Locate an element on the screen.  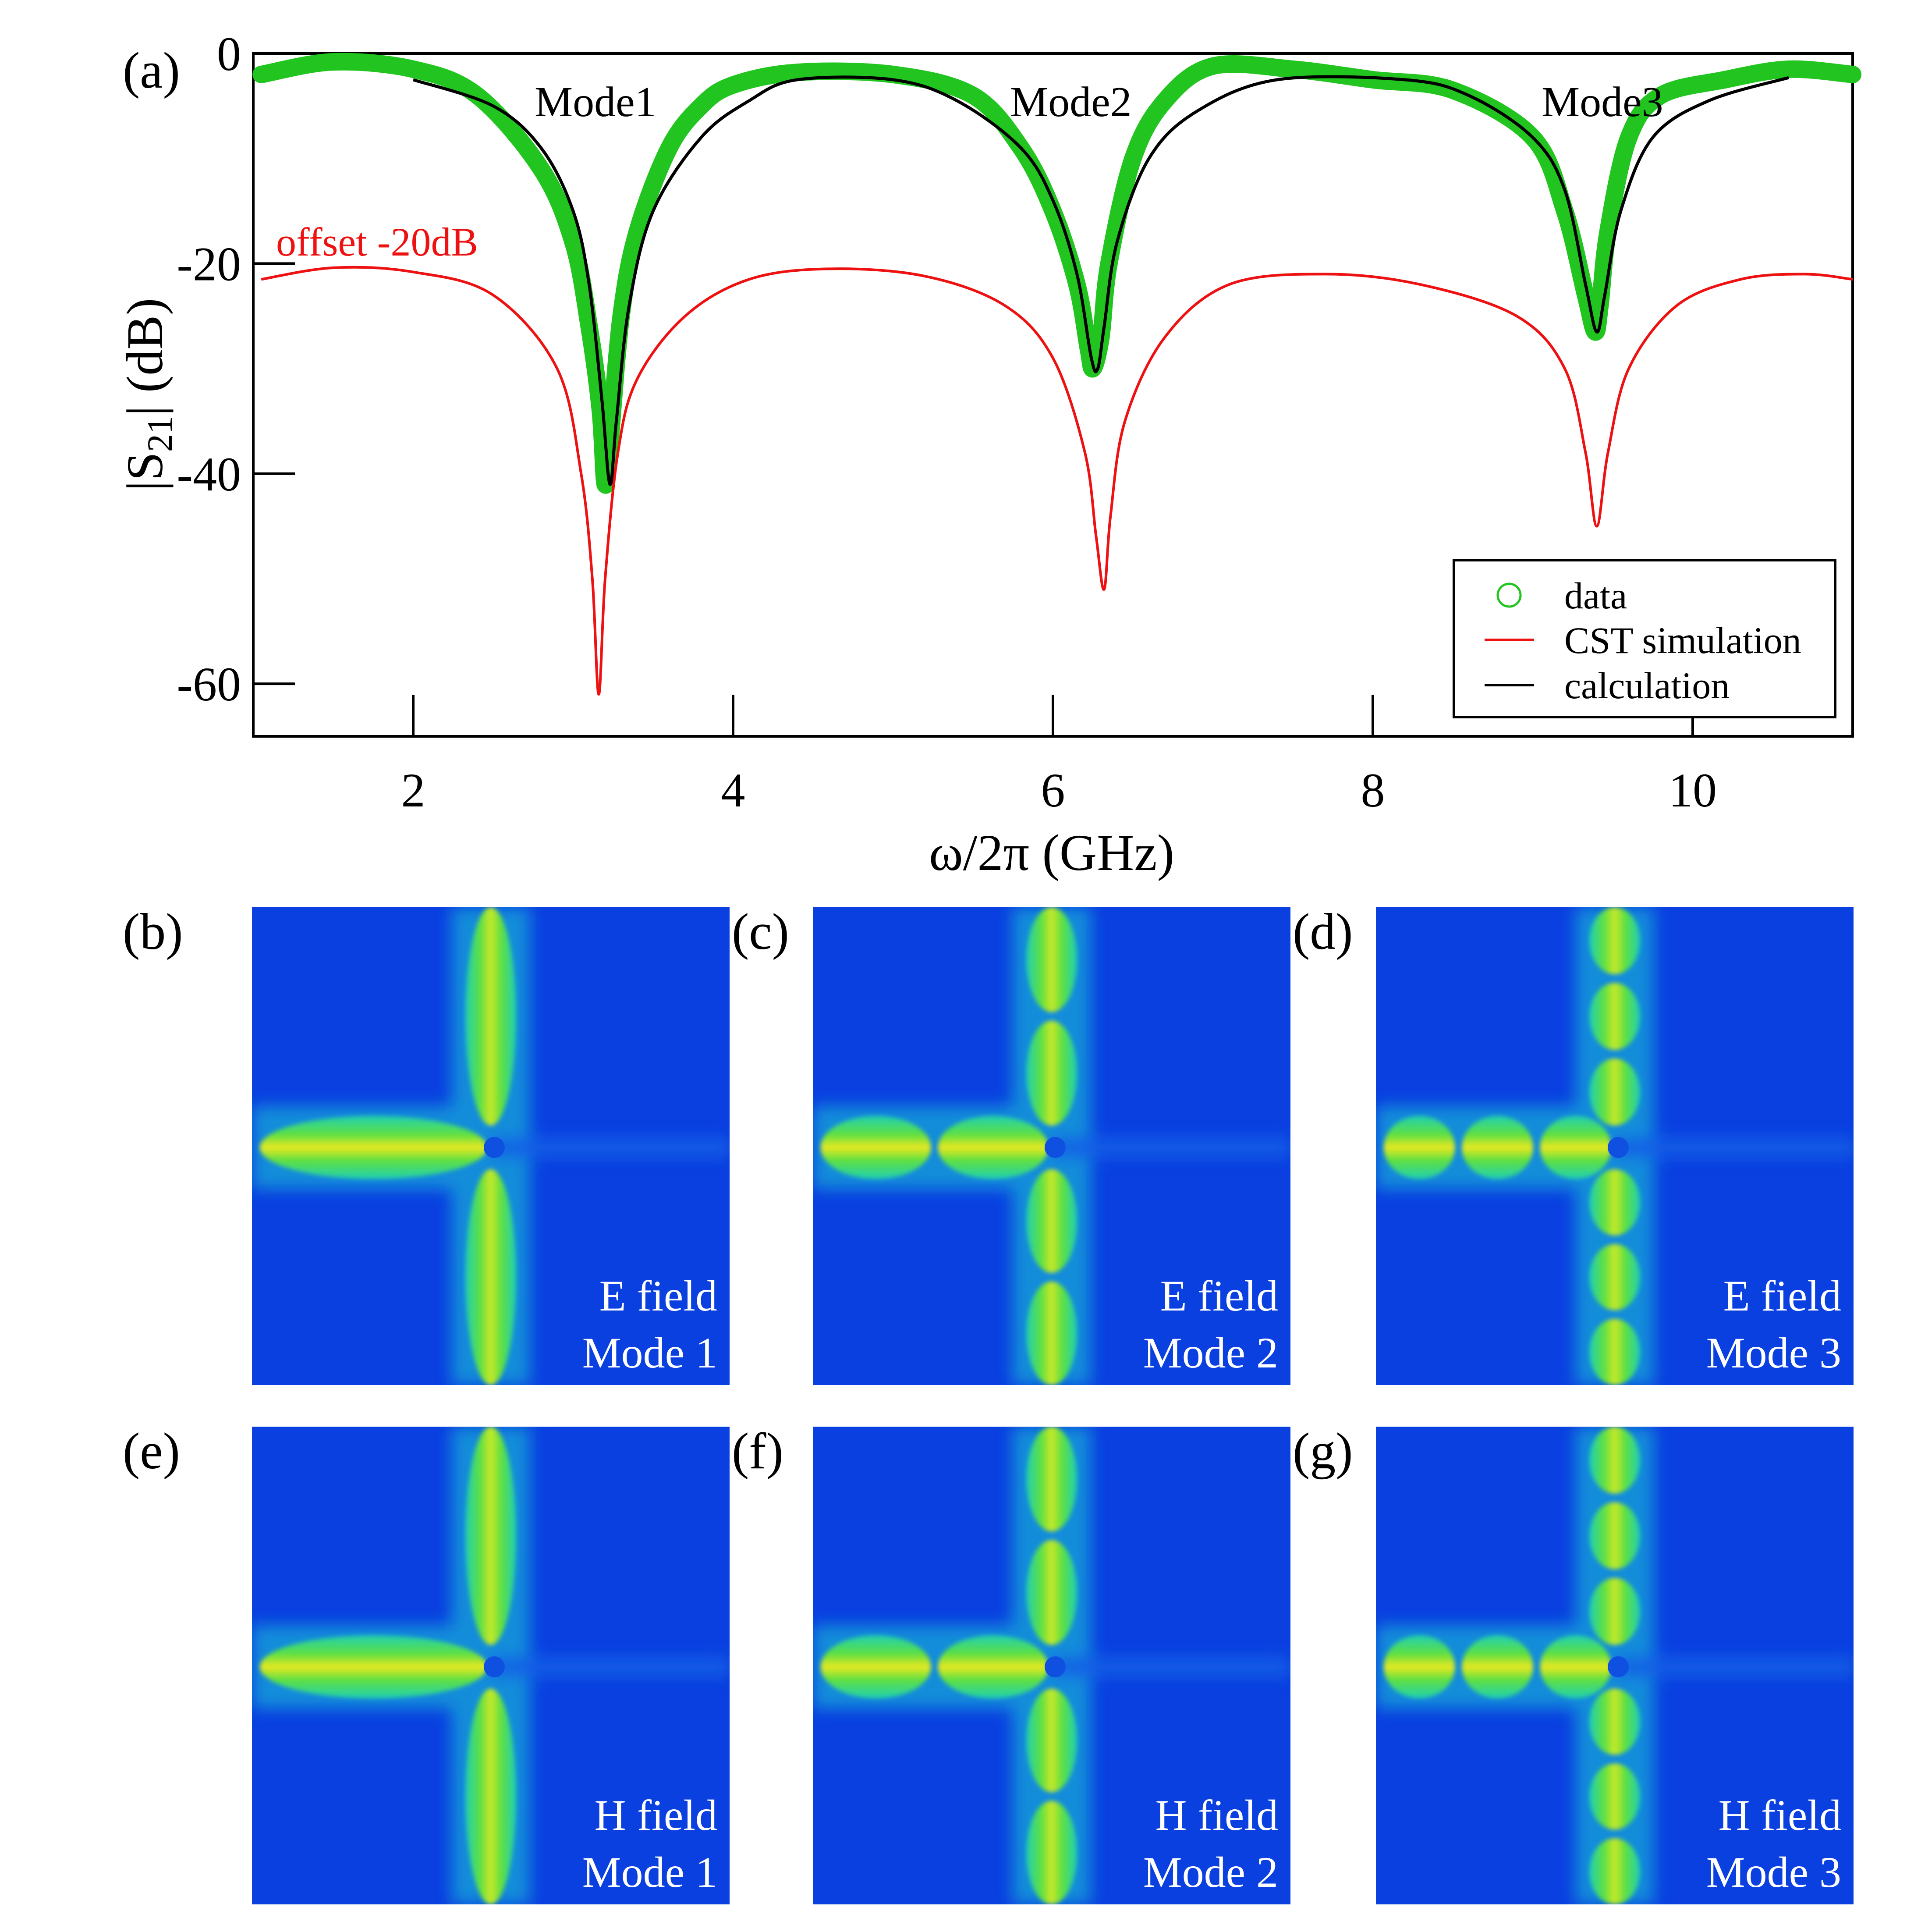
field-map-5: H field Mode 2 is located at coordinates (1051, 1665).